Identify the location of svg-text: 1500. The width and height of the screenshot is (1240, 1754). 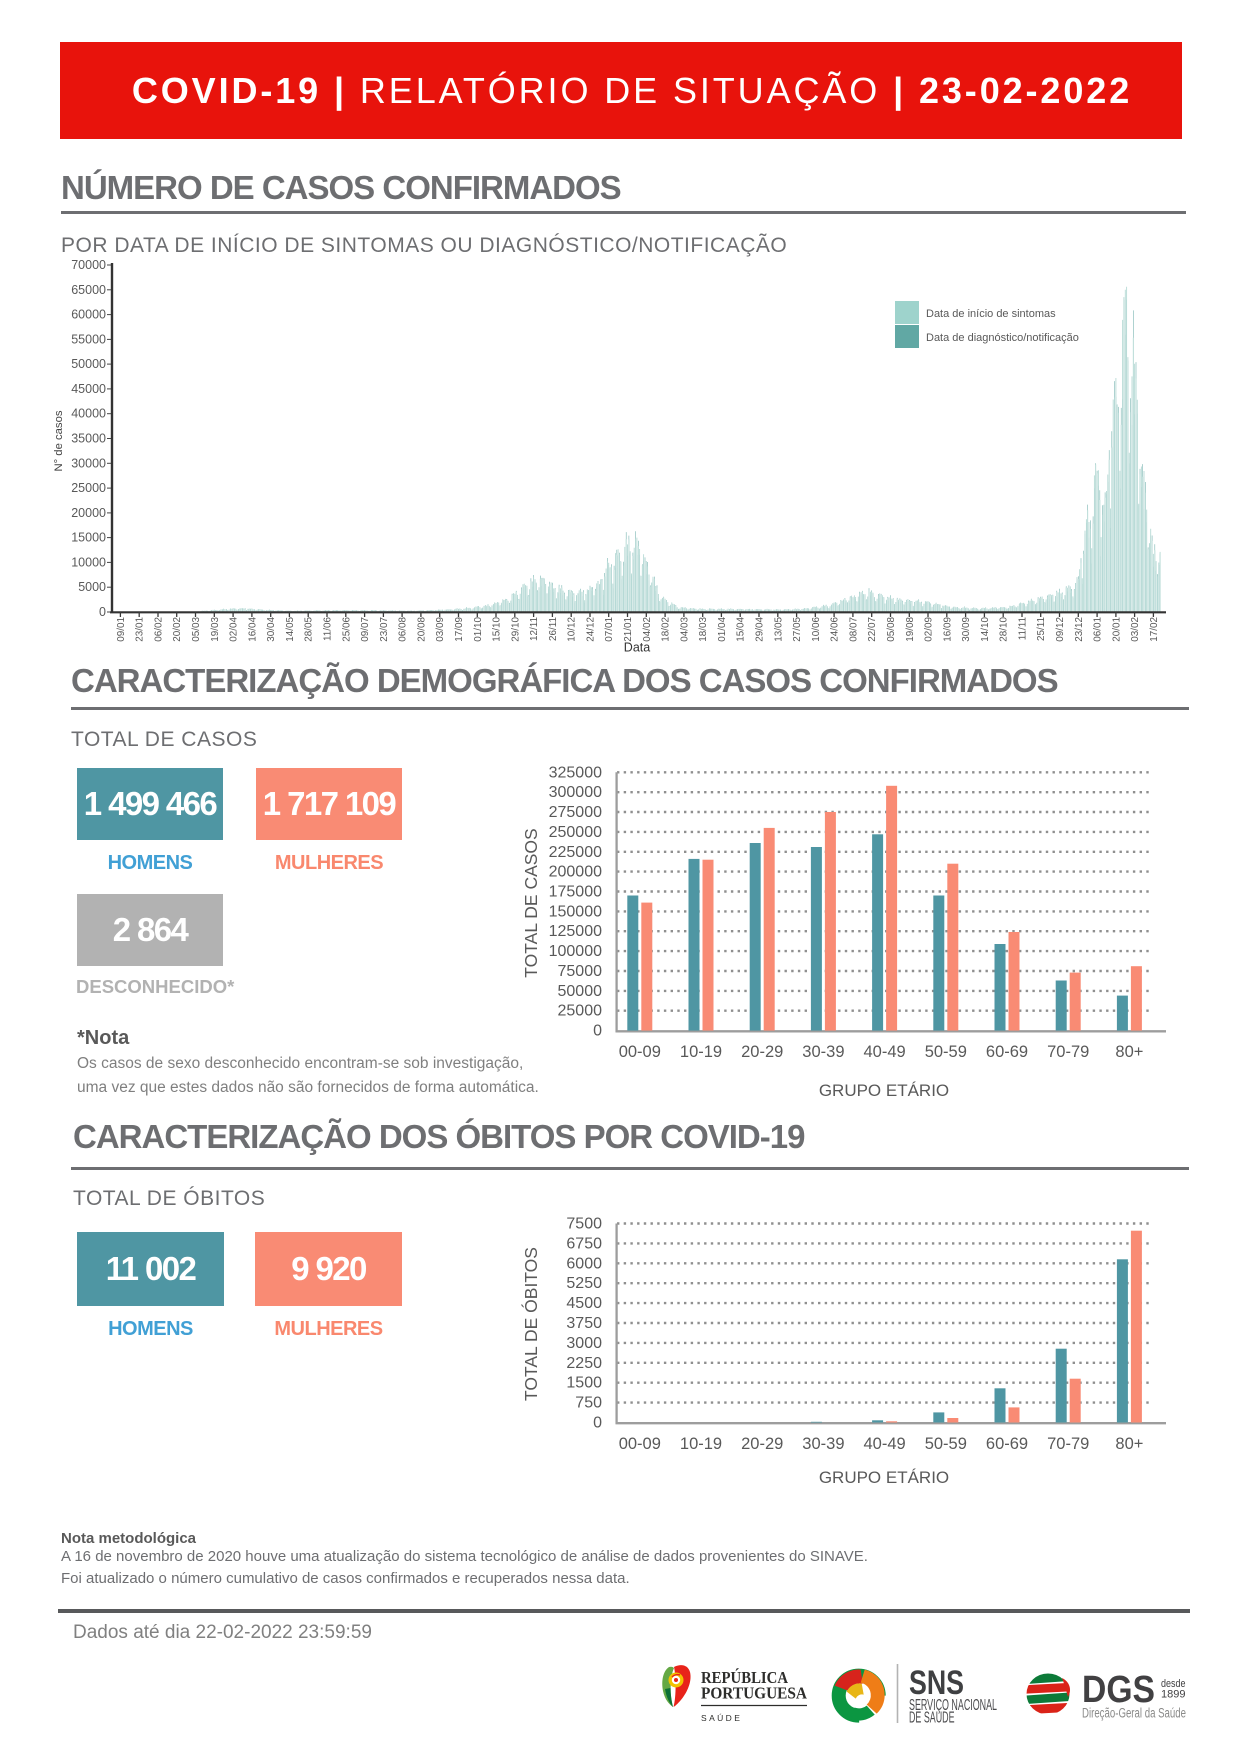
(584, 1383).